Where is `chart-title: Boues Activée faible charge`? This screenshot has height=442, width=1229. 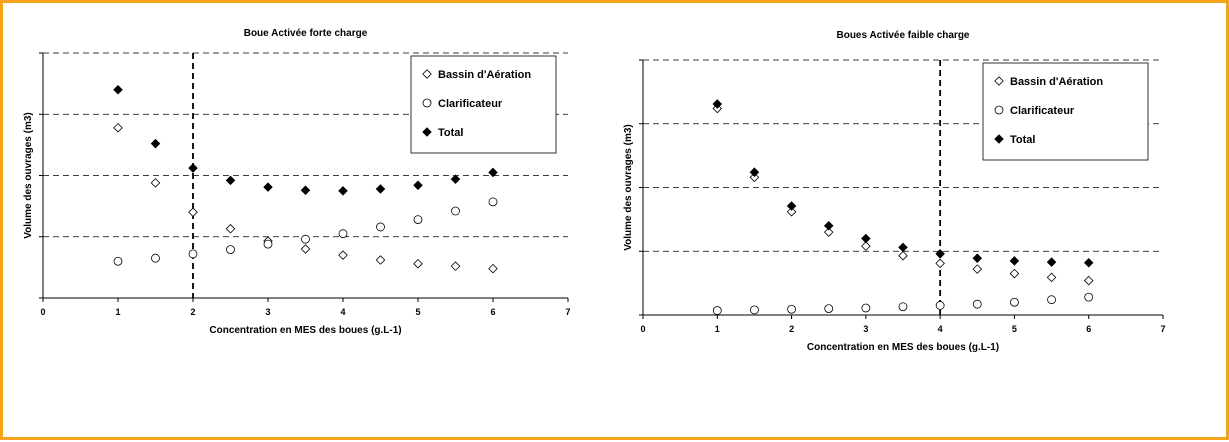 chart-title: Boues Activée faible charge is located at coordinates (902, 35).